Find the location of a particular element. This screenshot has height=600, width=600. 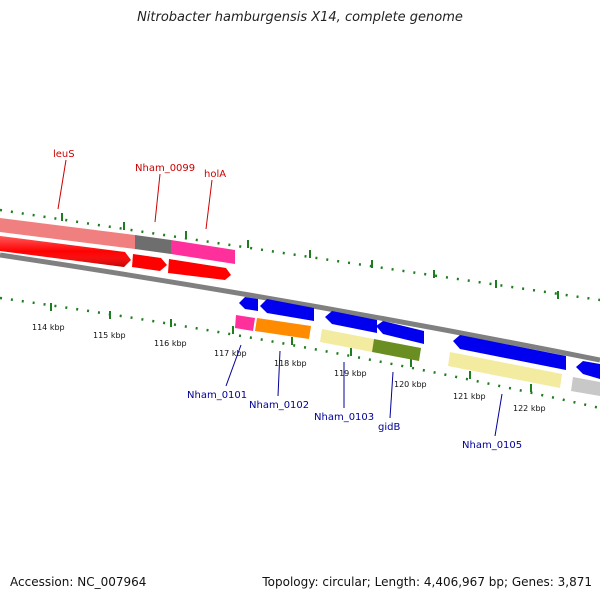

leader-leuS is located at coordinates (62, 184).